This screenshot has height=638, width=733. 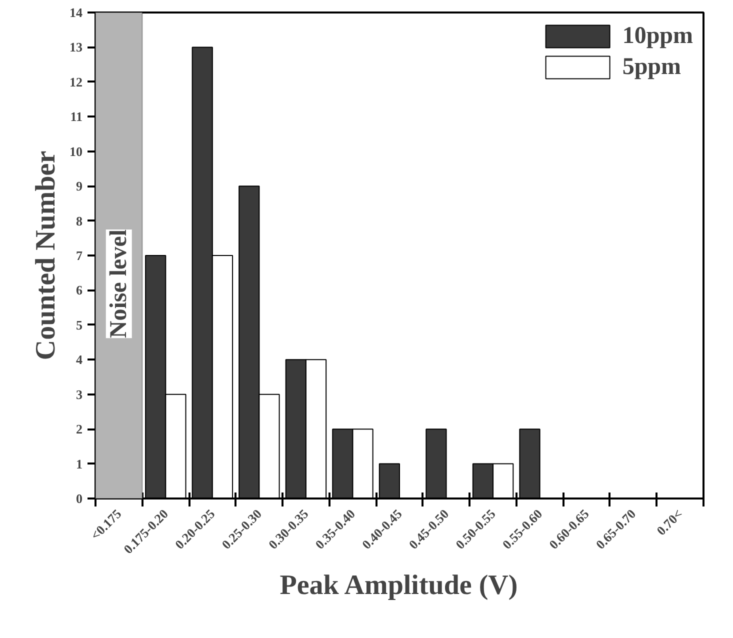 I want to click on y-tick-label: 1, so click(x=79, y=464).